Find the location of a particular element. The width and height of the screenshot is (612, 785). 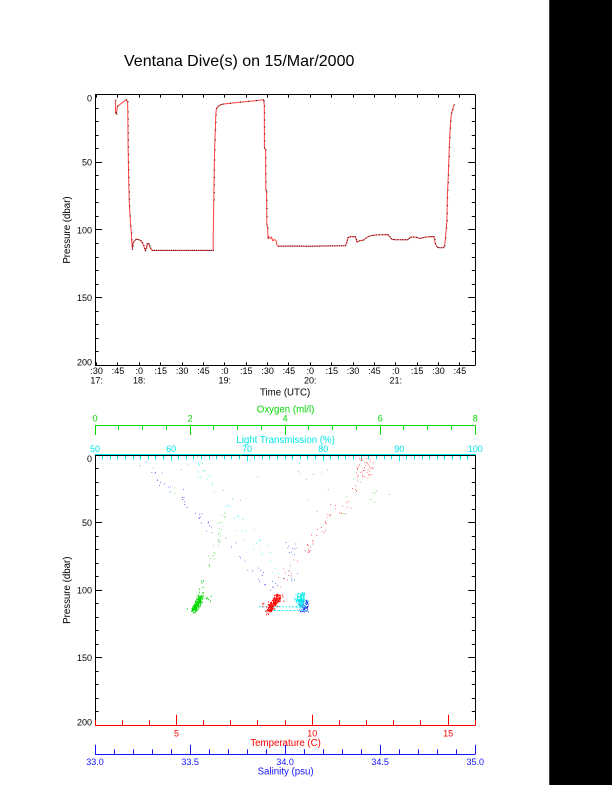

svg-text: Oxygen (ml/l) is located at coordinates (286, 409).